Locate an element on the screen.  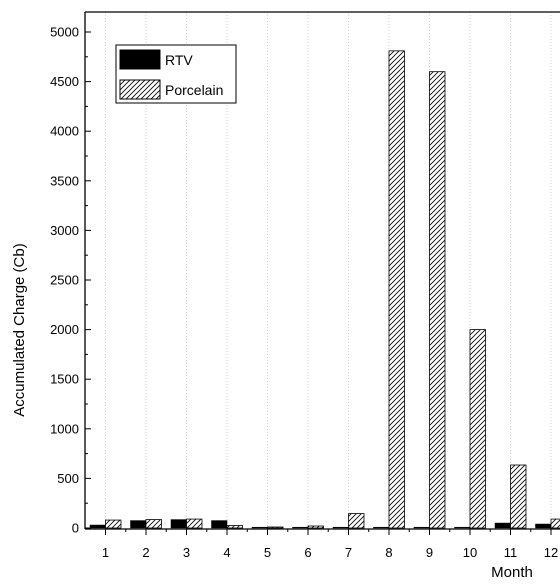
y-tick-label: 2000 is located at coordinates (64, 329).